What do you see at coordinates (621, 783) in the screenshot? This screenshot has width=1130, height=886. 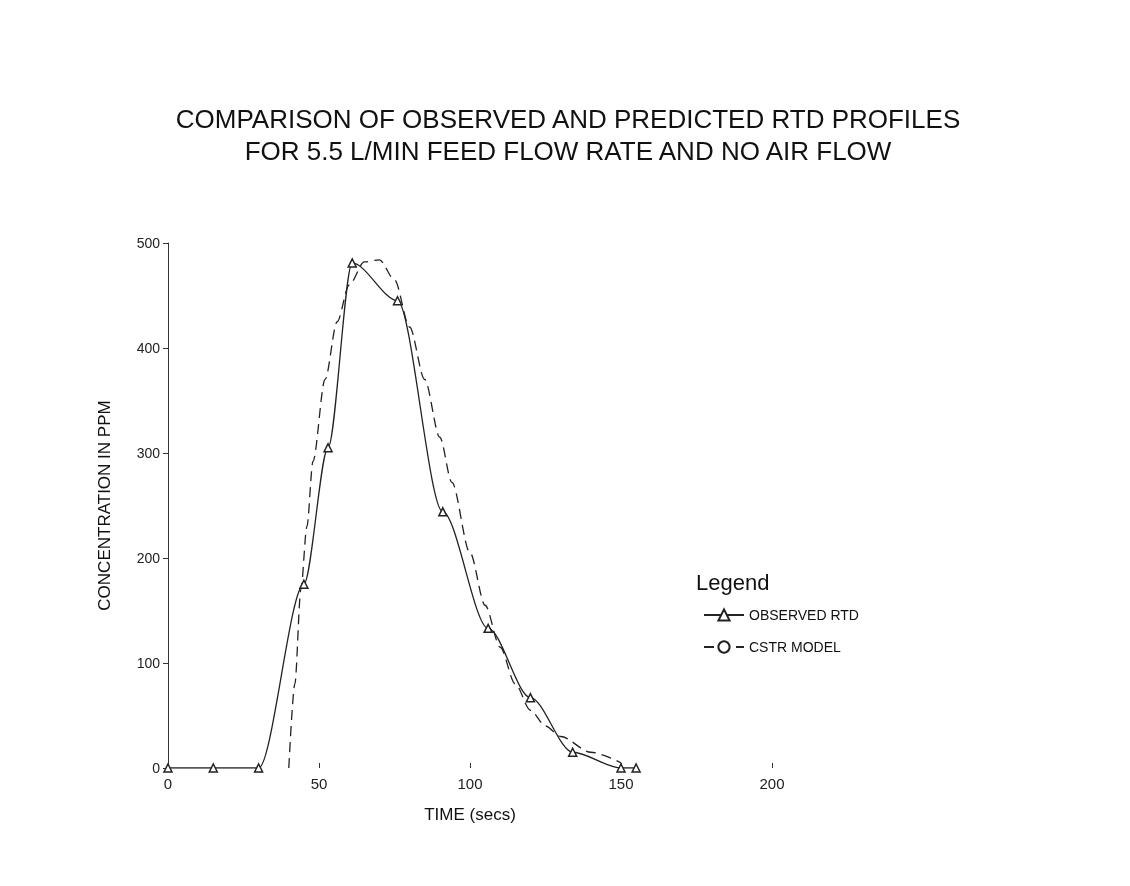 I see `x-tick-label: 150` at bounding box center [621, 783].